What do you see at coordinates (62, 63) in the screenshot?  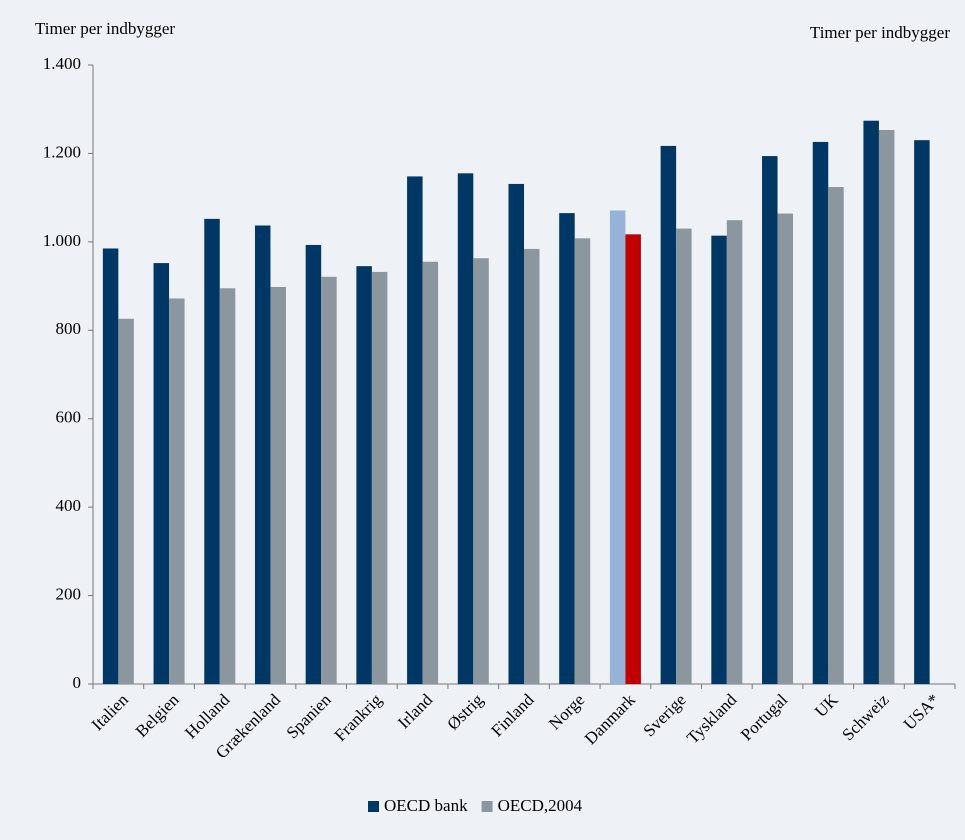 I see `y-tick-label: 1.400` at bounding box center [62, 63].